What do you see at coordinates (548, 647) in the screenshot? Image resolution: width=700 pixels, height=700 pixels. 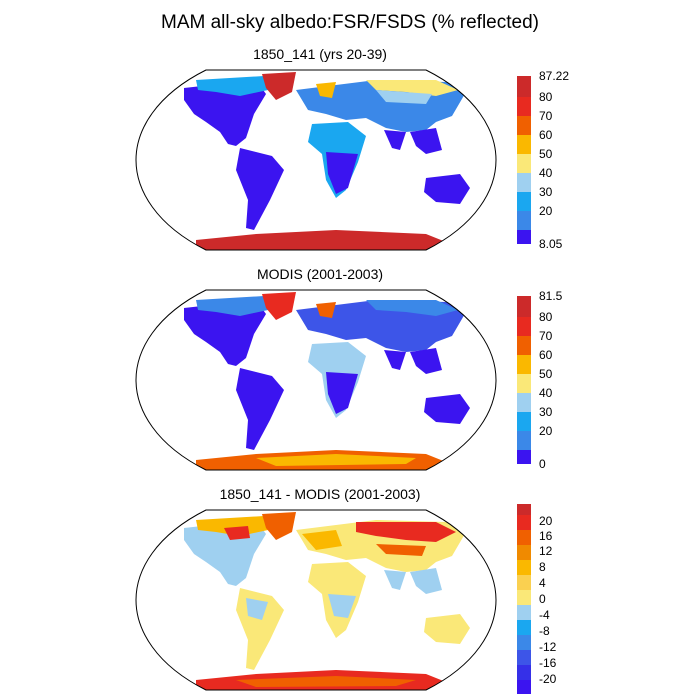 I see `cbar-label: -12` at bounding box center [548, 647].